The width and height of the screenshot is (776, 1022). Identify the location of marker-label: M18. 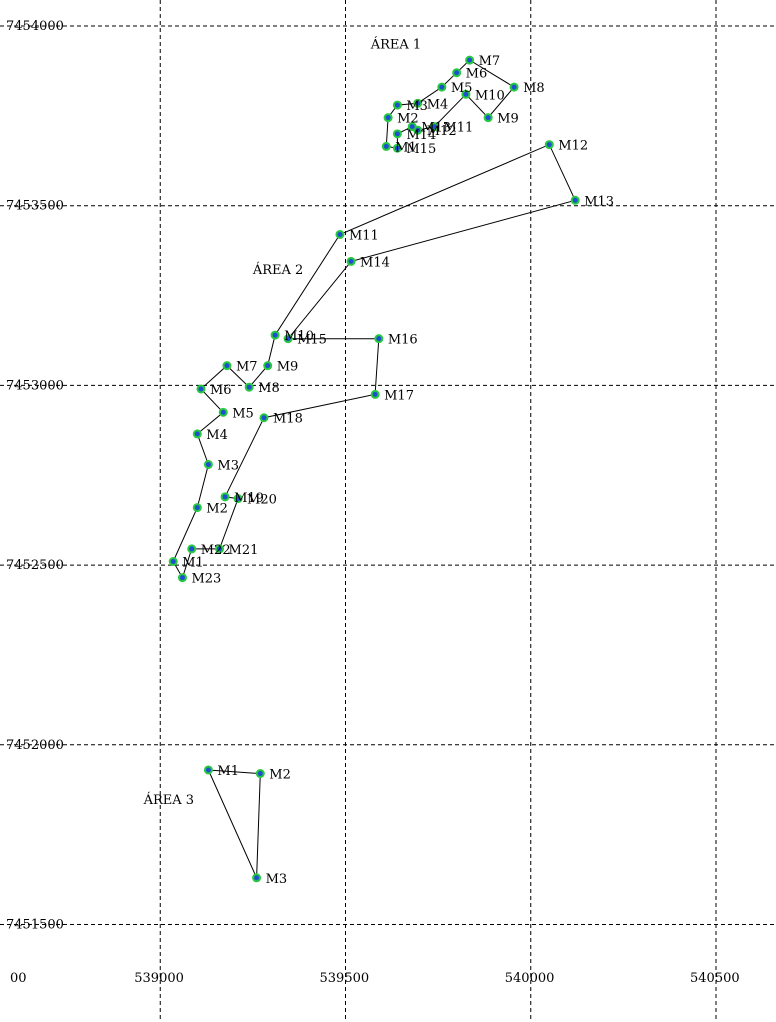
(288, 419).